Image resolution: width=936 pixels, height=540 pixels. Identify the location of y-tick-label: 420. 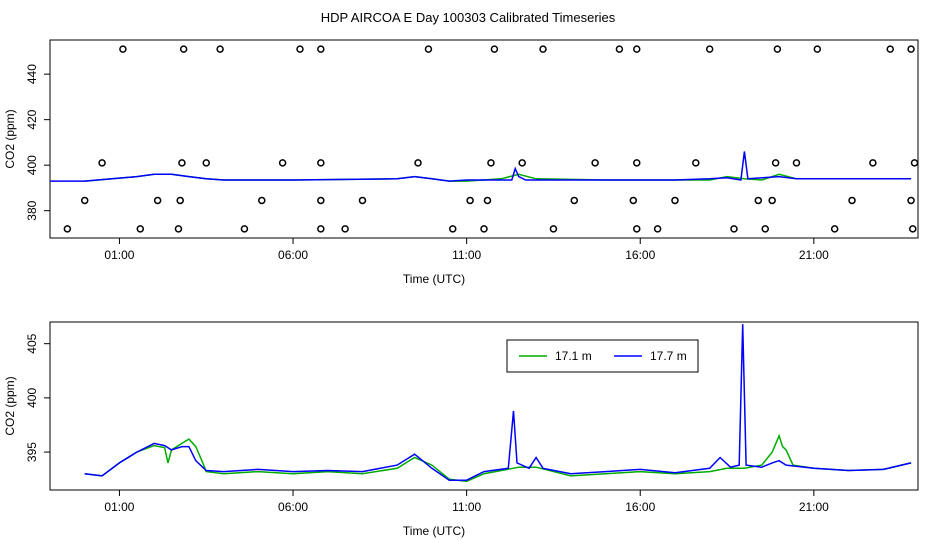
(32, 119).